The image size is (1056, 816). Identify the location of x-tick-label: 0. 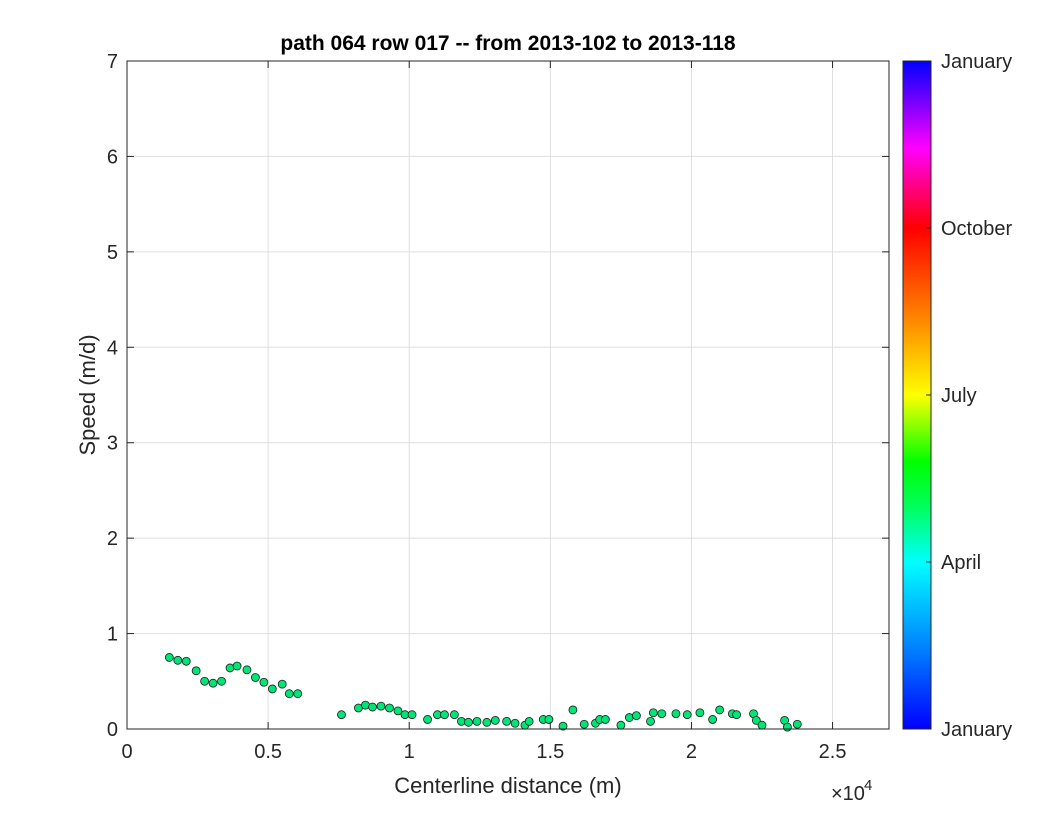
(126, 752).